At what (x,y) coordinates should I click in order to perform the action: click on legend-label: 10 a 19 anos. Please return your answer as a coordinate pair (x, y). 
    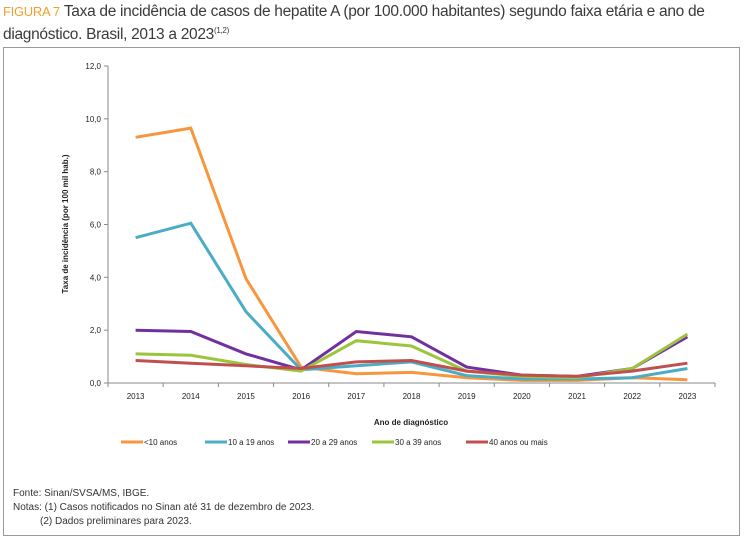
    Looking at the image, I should click on (251, 442).